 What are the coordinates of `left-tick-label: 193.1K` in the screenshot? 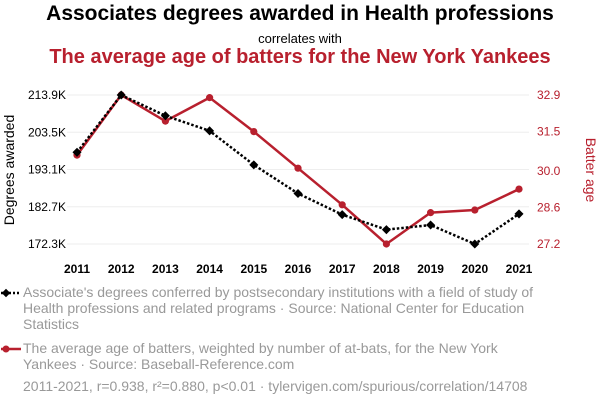 It's located at (47, 170).